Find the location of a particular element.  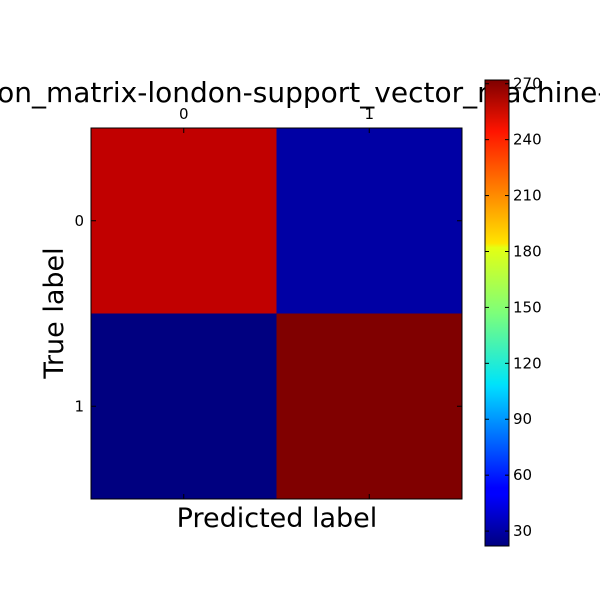

colorbar-tick-label-0: 30 is located at coordinates (522, 531).